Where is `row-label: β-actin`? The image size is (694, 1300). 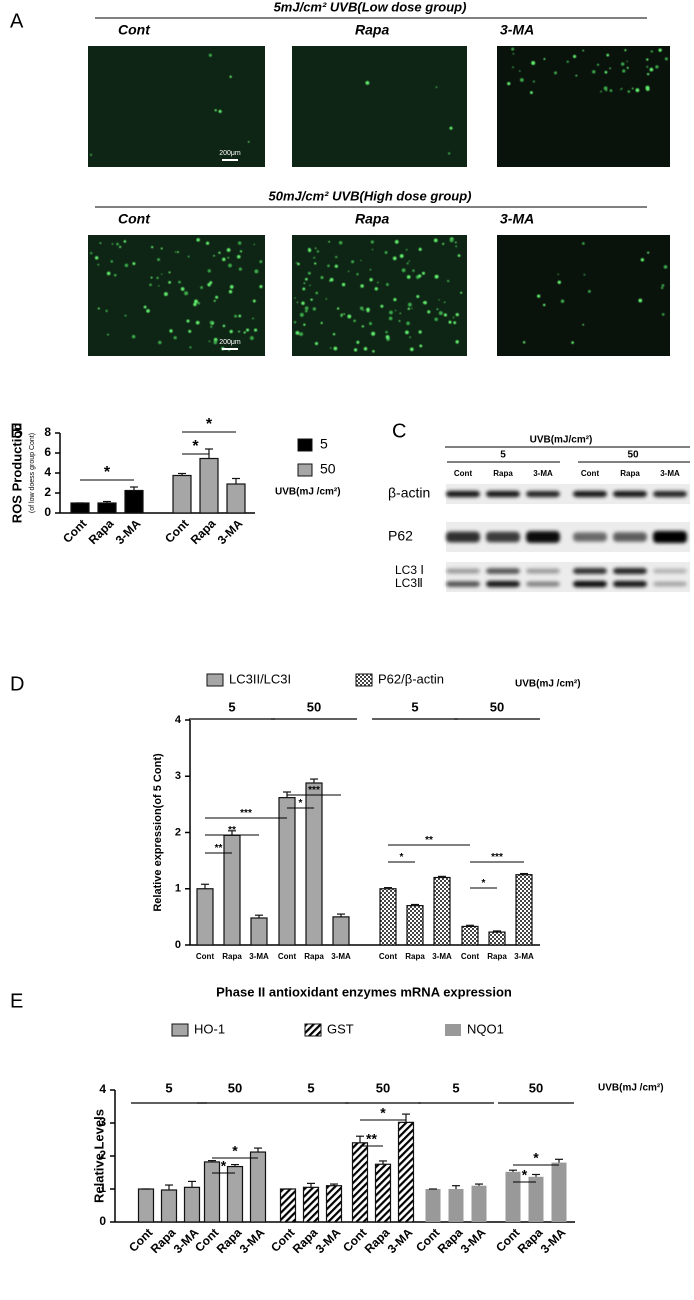
row-label: β-actin is located at coordinates (409, 493).